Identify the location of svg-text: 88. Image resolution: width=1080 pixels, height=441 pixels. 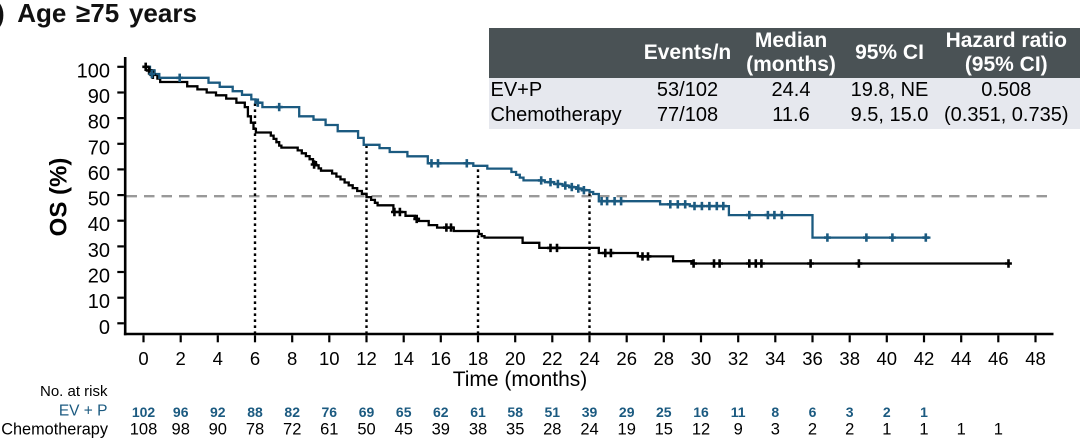
(255, 412).